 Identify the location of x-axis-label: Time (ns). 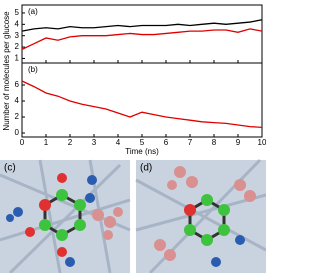
(142, 151).